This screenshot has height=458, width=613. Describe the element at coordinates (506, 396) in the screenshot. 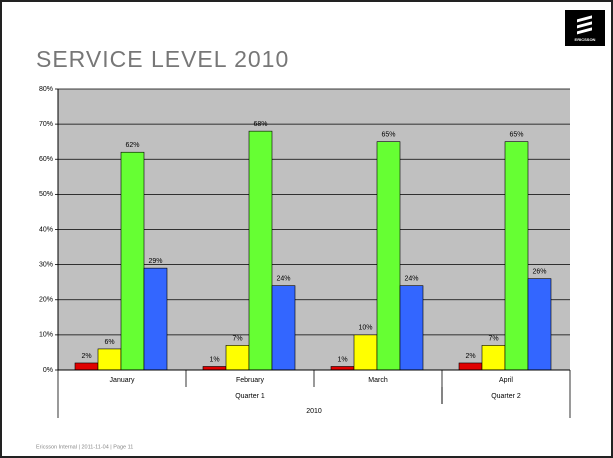

I see `quarter-label: Quarter 2` at that location.